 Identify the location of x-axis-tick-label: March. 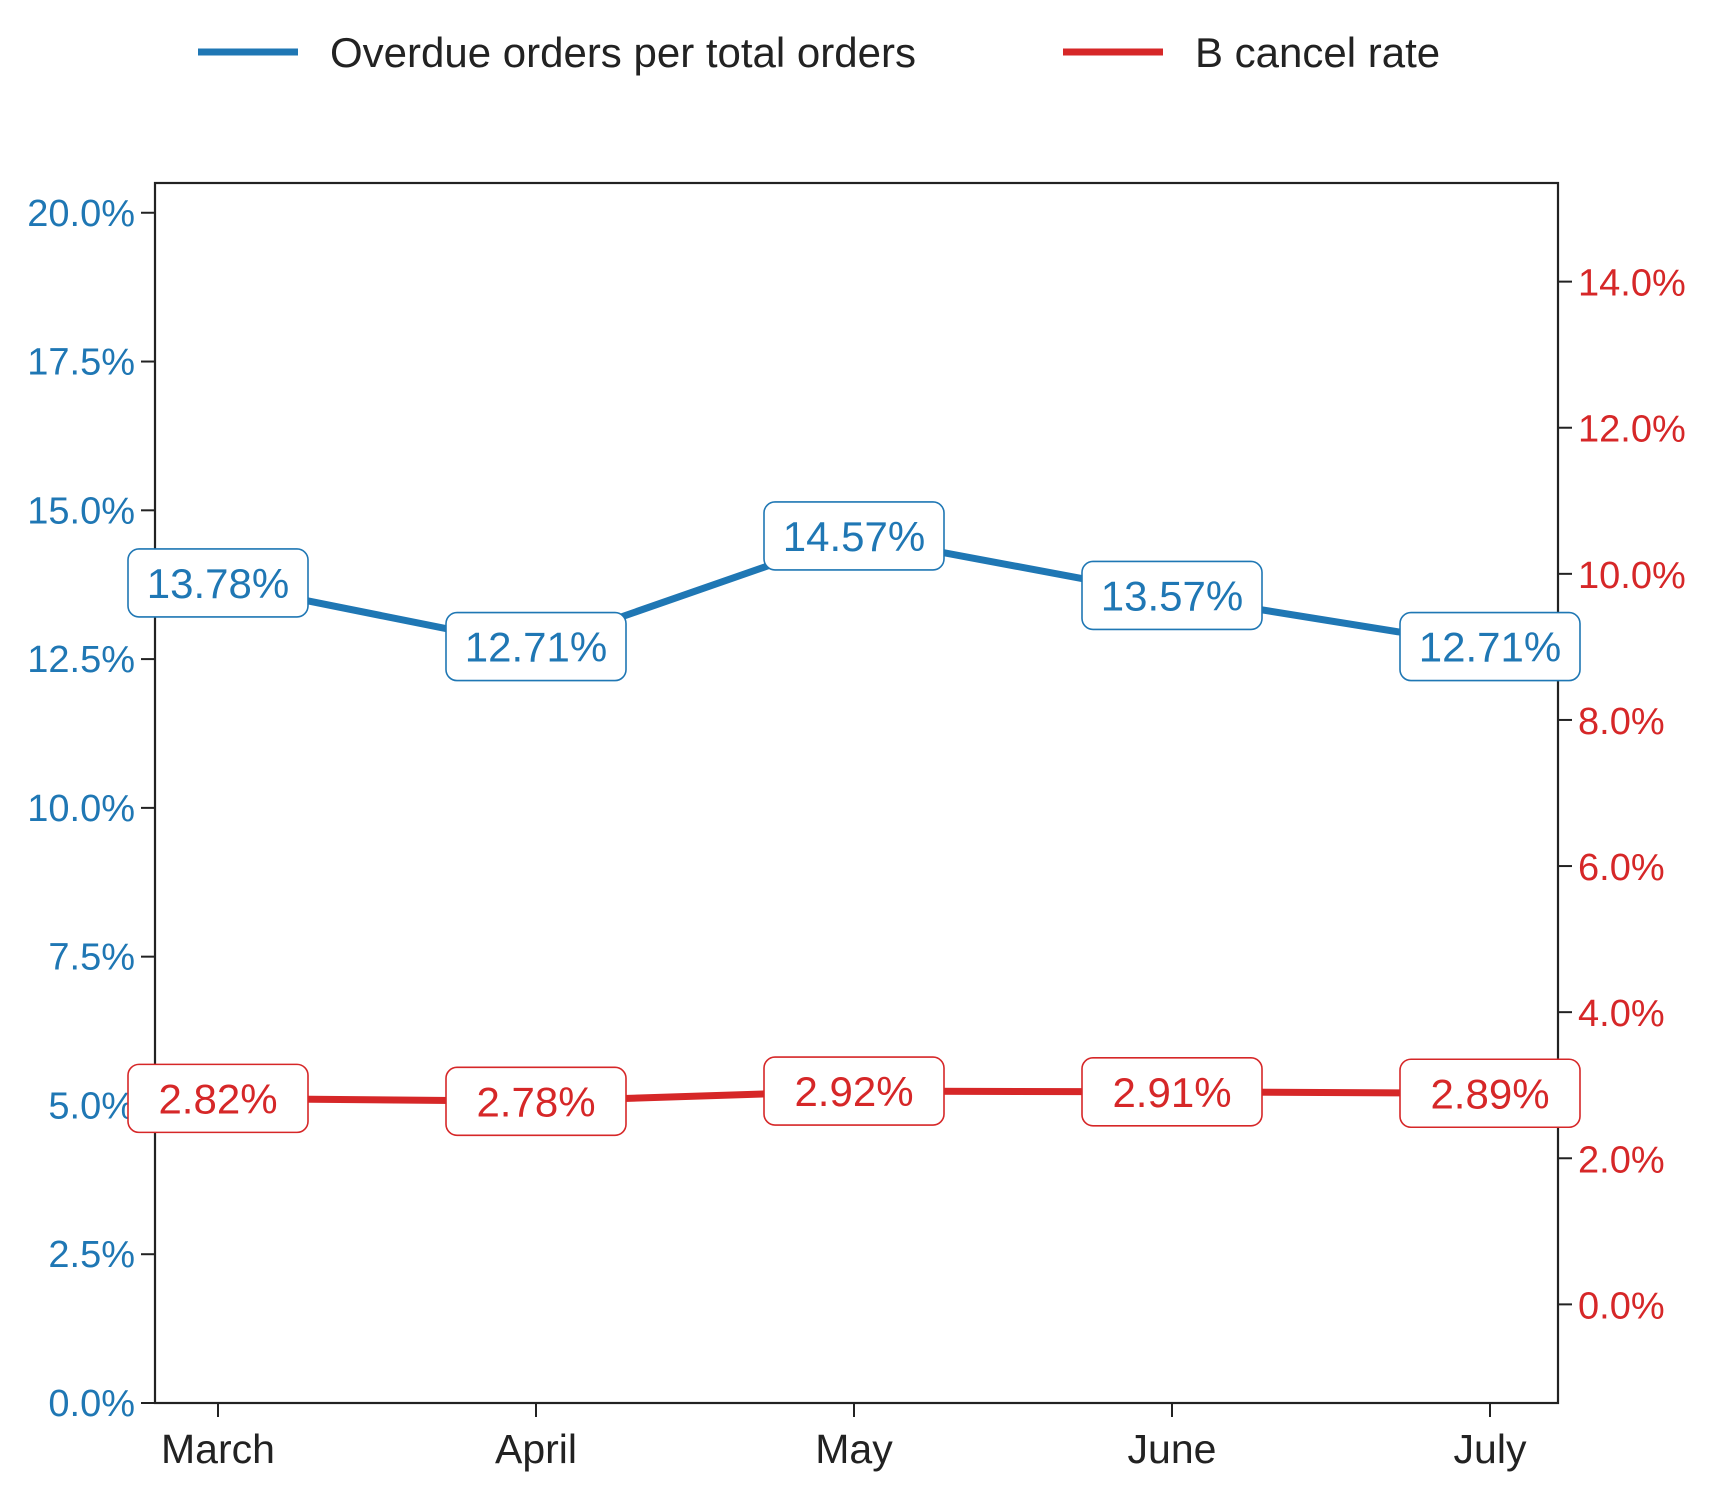
(218, 1449).